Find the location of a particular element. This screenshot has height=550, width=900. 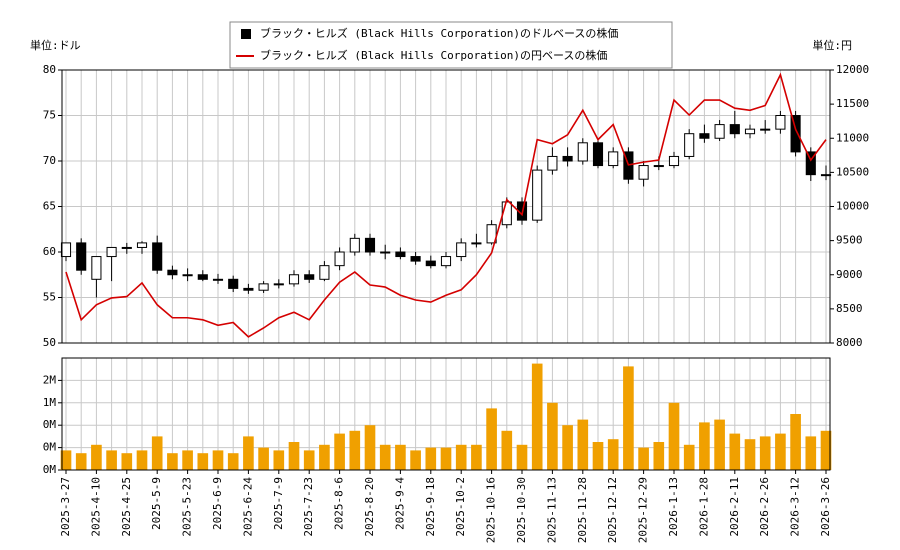

x-tick-label: 2025-6-24 is located at coordinates (247, 507).